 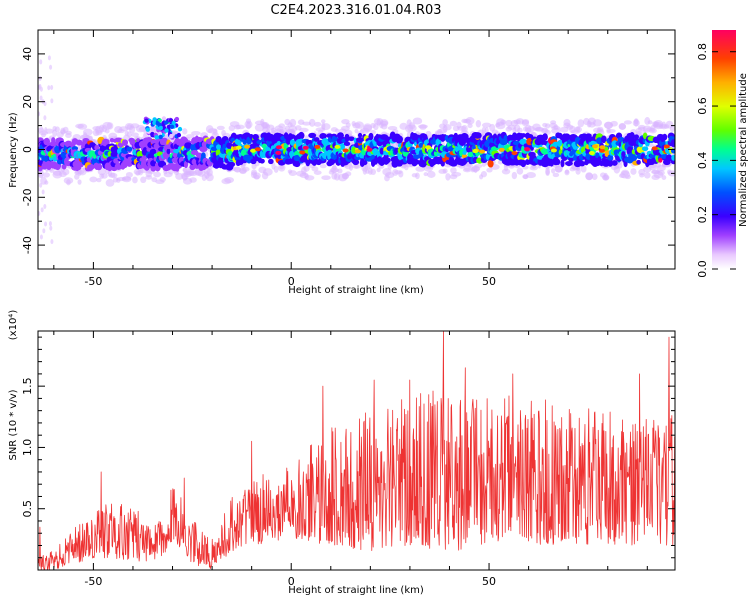 I want to click on spectrogram-xlabel: Height of straight line (km), so click(x=356, y=290).